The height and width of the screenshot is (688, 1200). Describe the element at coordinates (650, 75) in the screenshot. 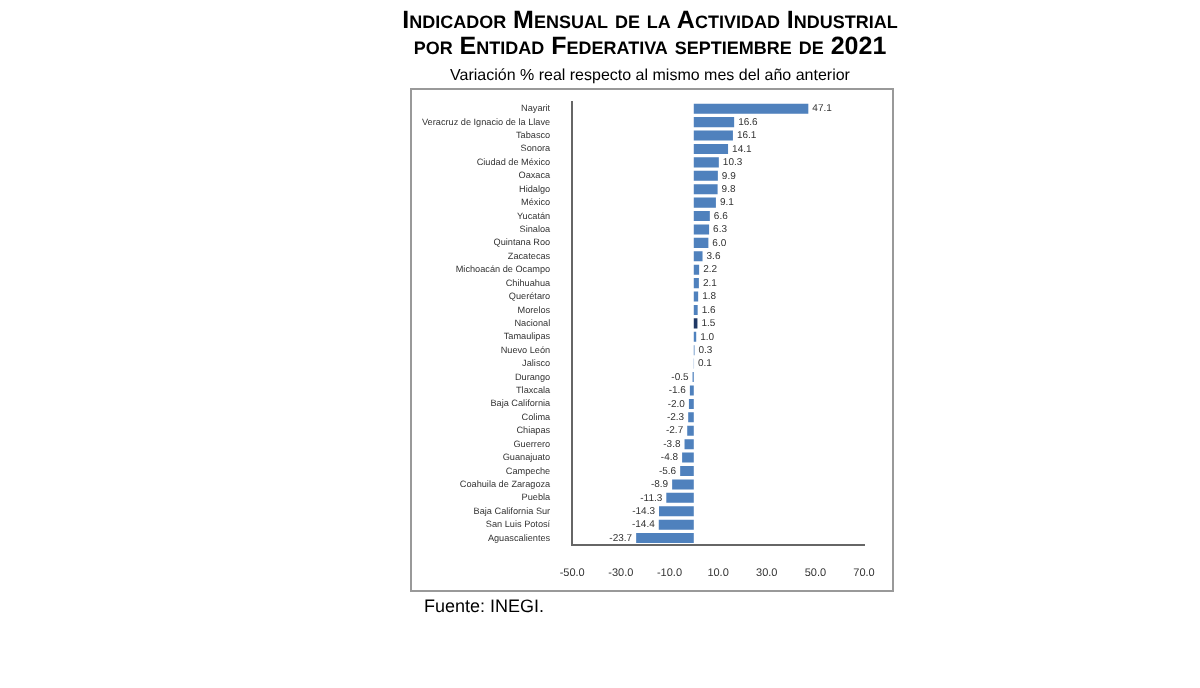

I see `chart-subtitle: Variación % real respecto al mismo mes del año anterior` at that location.